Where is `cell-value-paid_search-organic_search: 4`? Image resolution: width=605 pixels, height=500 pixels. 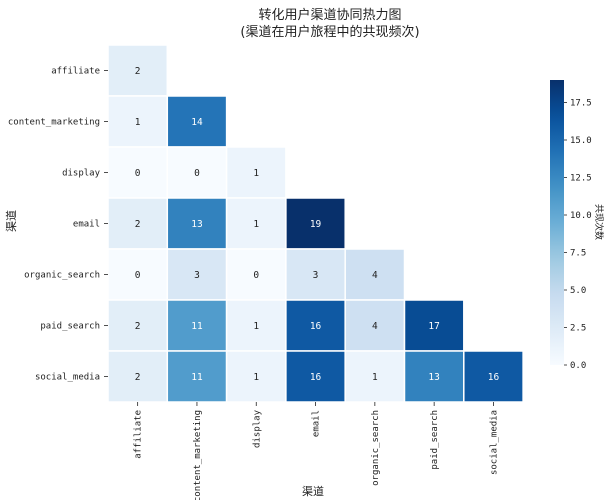
cell-value-paid_search-organic_search: 4 is located at coordinates (375, 326).